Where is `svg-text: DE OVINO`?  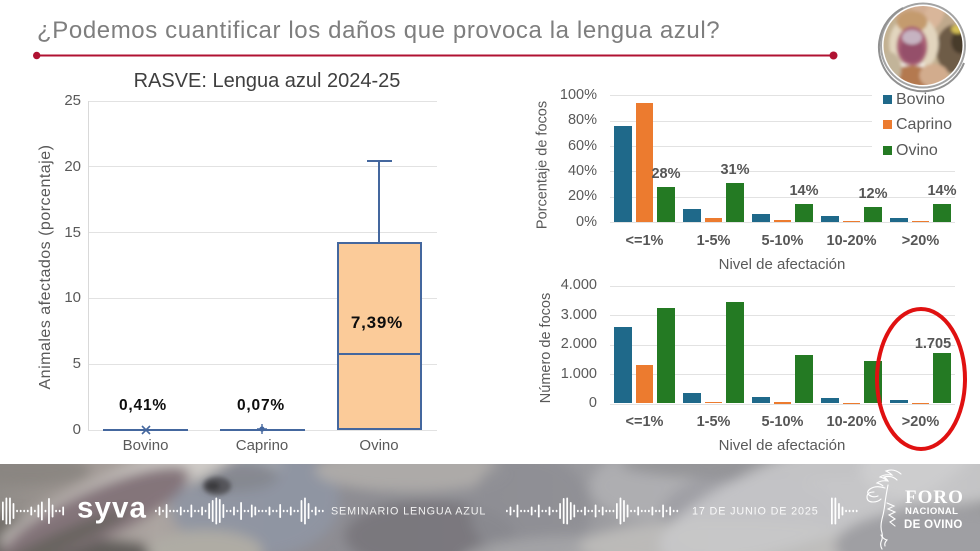 svg-text: DE OVINO is located at coordinates (933, 525).